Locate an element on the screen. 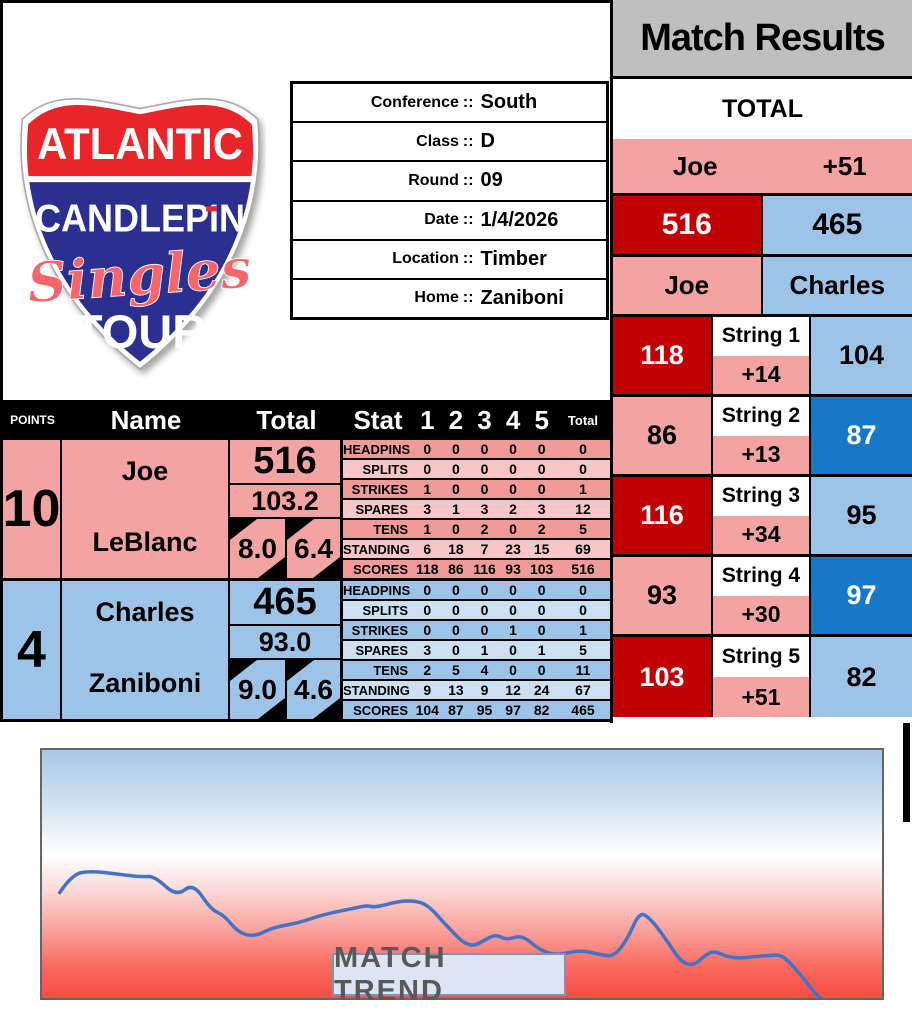 This screenshot has width=912, height=1023. header-name: Name is located at coordinates (146, 419).